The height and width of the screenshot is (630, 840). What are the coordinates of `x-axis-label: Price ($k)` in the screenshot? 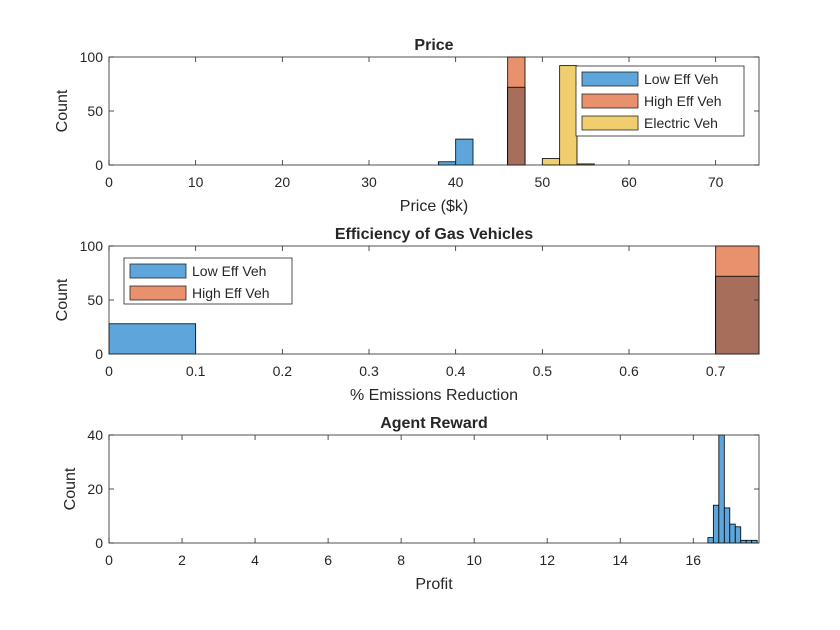 It's located at (434, 206).